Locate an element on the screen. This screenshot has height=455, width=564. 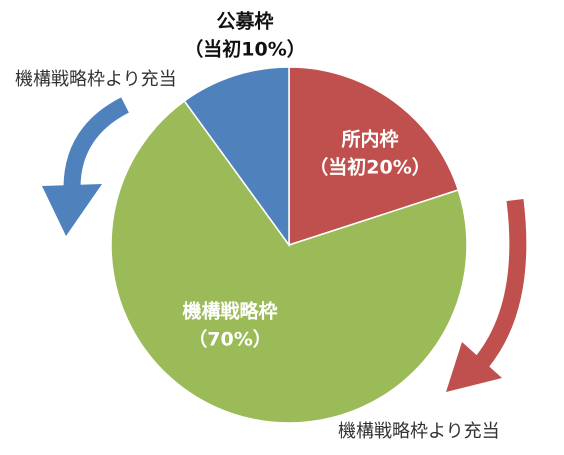
slice-value-label: （70%） is located at coordinates (229, 339).